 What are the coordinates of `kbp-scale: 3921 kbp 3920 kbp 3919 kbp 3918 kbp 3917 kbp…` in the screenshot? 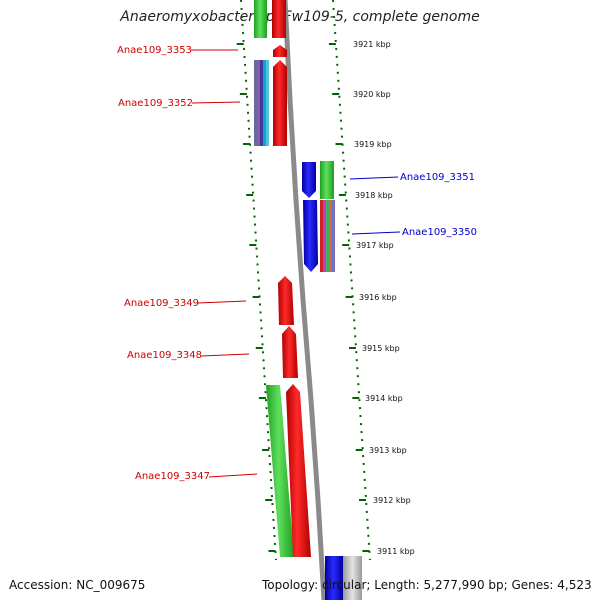 It's located at (384, 298).